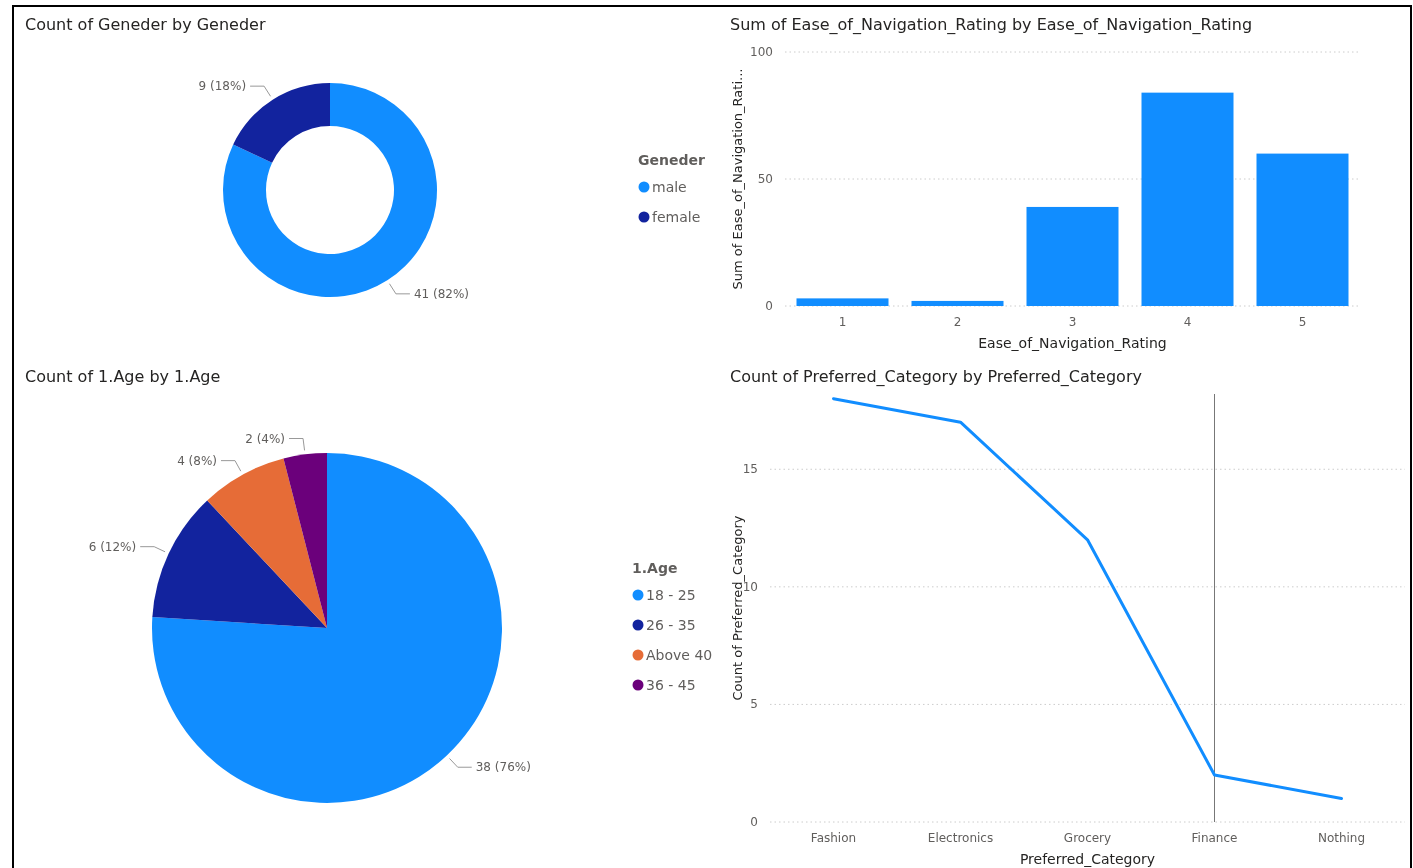  I want to click on y-tick-label: 5, so click(754, 704).